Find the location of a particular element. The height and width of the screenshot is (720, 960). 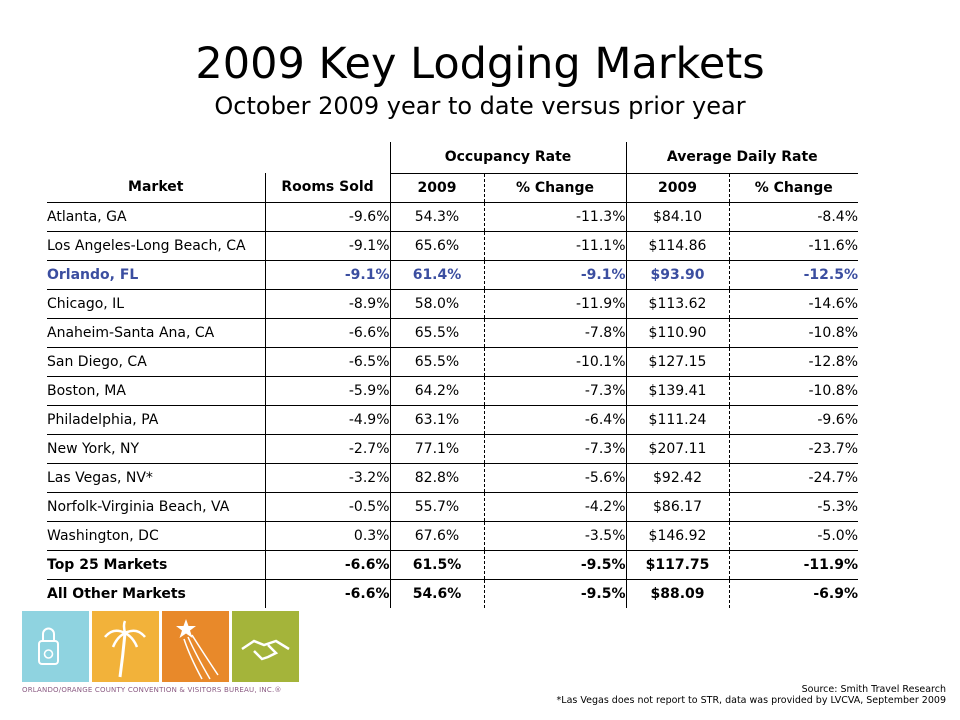

value-cell: -4.9% is located at coordinates (327, 420).